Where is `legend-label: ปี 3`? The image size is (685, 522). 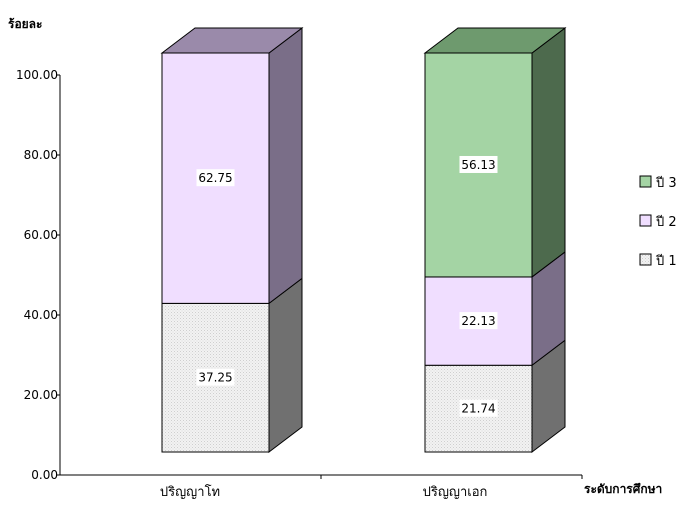
legend-label: ปี 3 is located at coordinates (666, 183).